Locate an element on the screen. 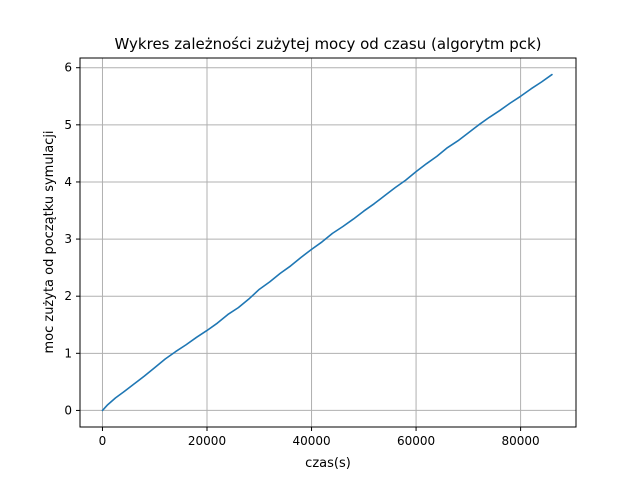 The height and width of the screenshot is (484, 640). y-tick-label: 0 is located at coordinates (68, 410).